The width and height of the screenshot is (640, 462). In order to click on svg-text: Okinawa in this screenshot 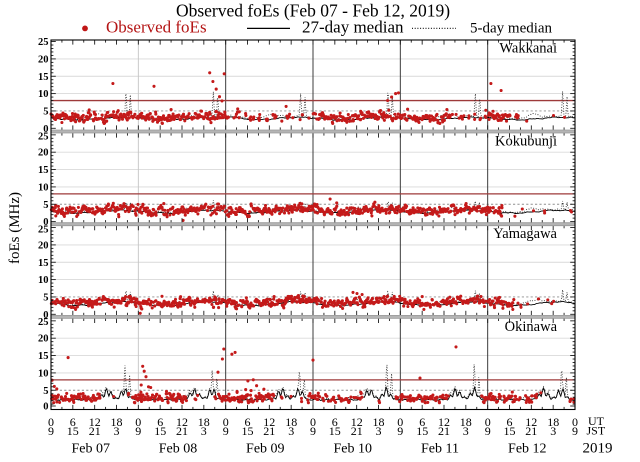, I will do `click(531, 327)`.